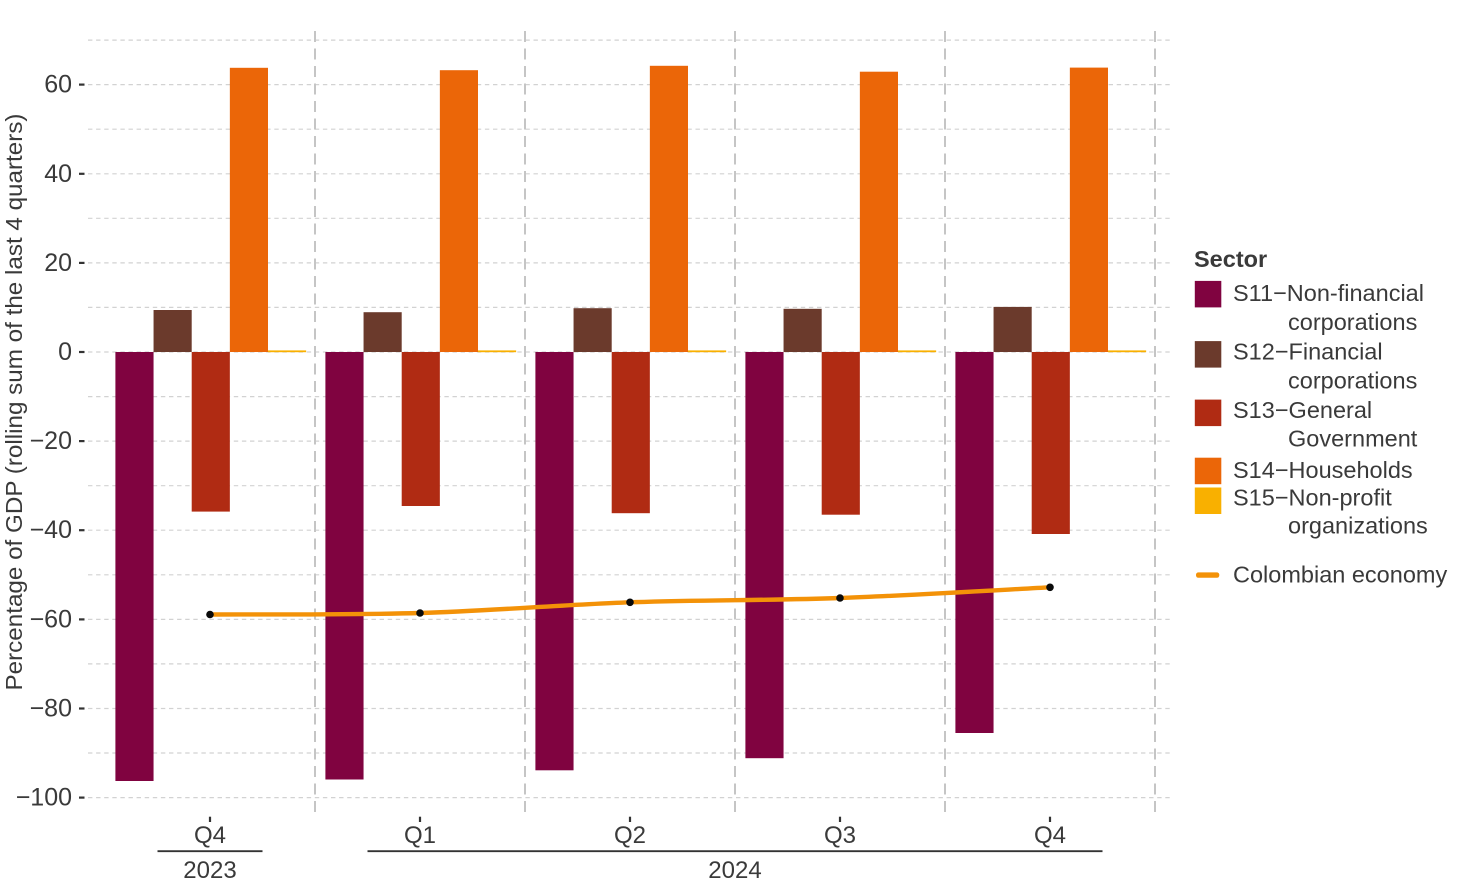  What do you see at coordinates (840, 835) in the screenshot?
I see `svg-text: Q3` at bounding box center [840, 835].